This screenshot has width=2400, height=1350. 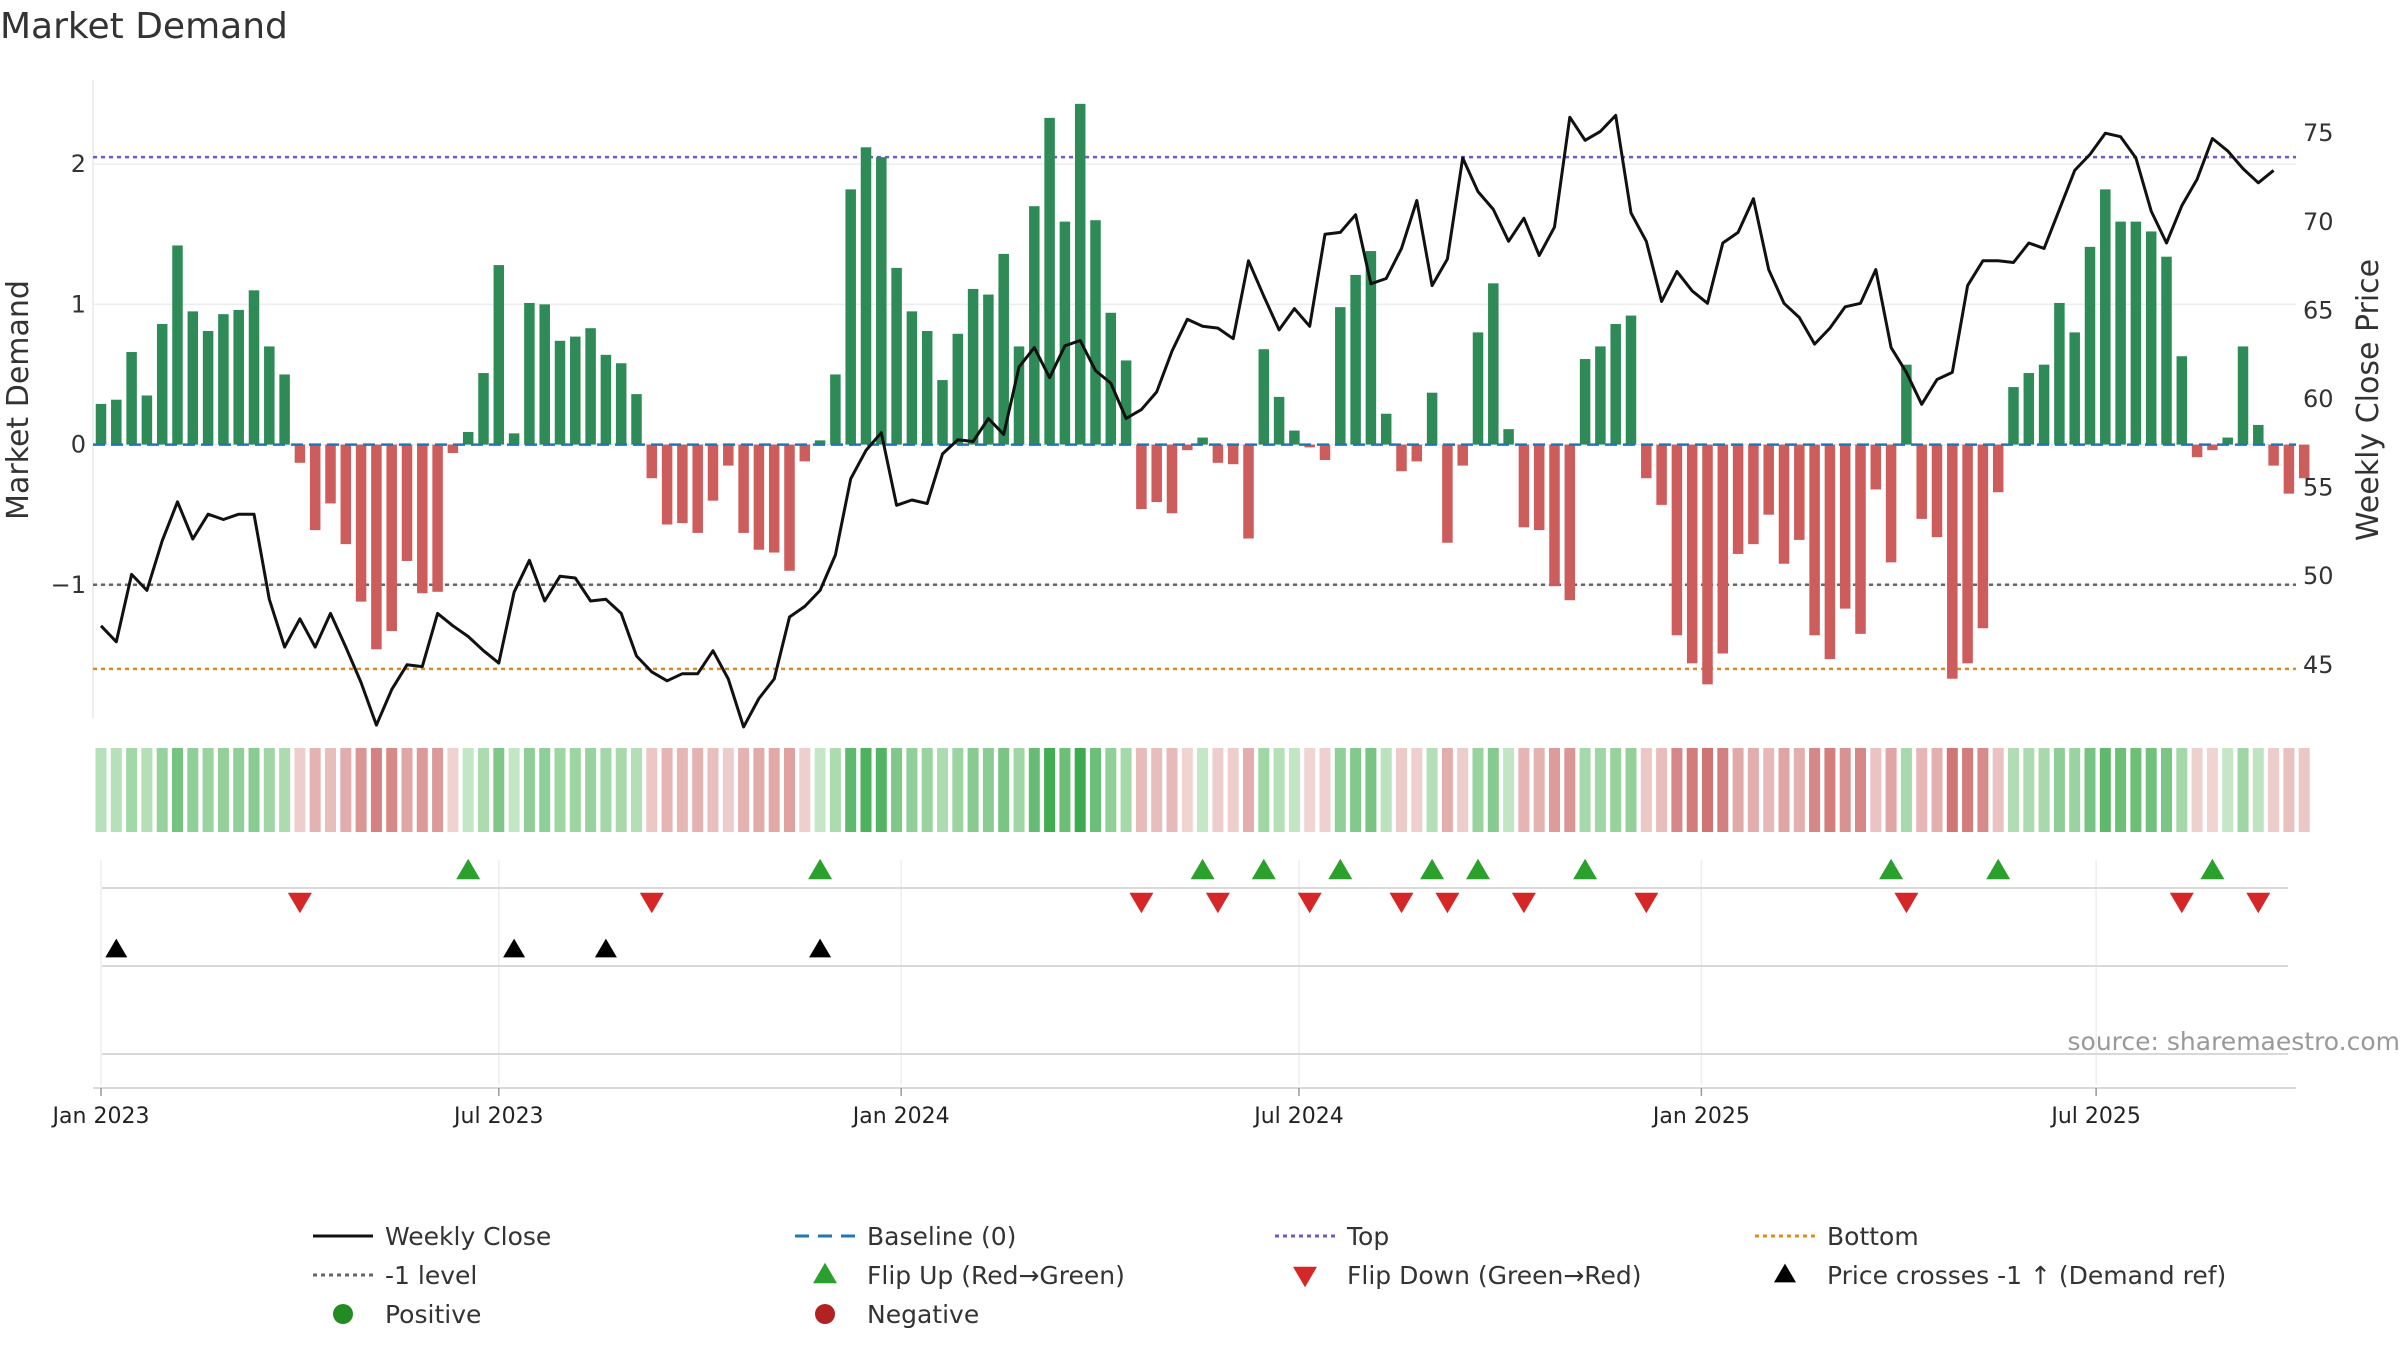 What do you see at coordinates (1494, 1275) in the screenshot?
I see `legend-label: Flip Down (Green→Red)` at bounding box center [1494, 1275].